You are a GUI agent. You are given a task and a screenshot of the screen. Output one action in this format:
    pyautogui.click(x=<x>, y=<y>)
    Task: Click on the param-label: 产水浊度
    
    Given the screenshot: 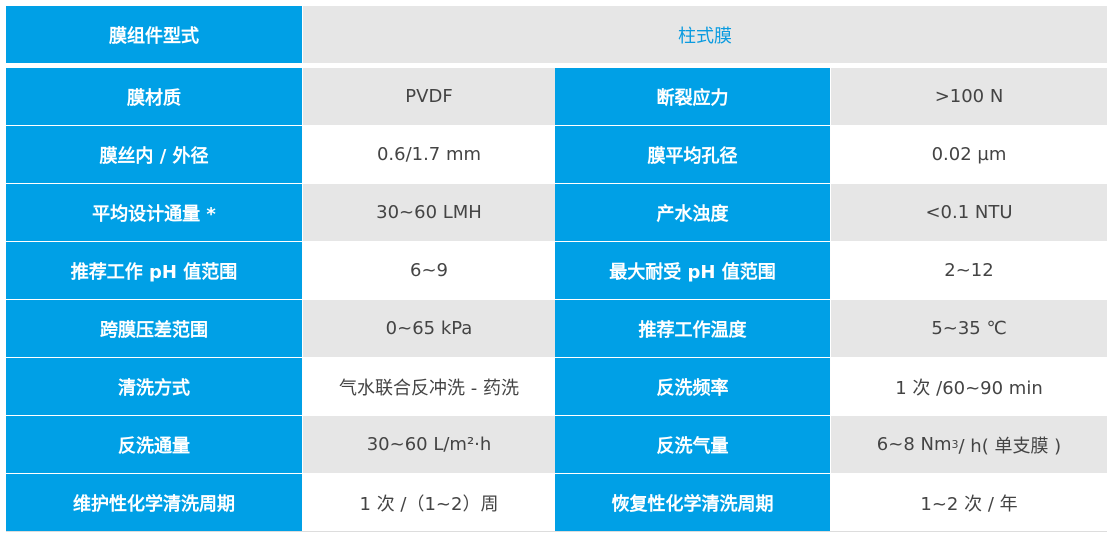 What is the action you would take?
    pyautogui.click(x=693, y=212)
    